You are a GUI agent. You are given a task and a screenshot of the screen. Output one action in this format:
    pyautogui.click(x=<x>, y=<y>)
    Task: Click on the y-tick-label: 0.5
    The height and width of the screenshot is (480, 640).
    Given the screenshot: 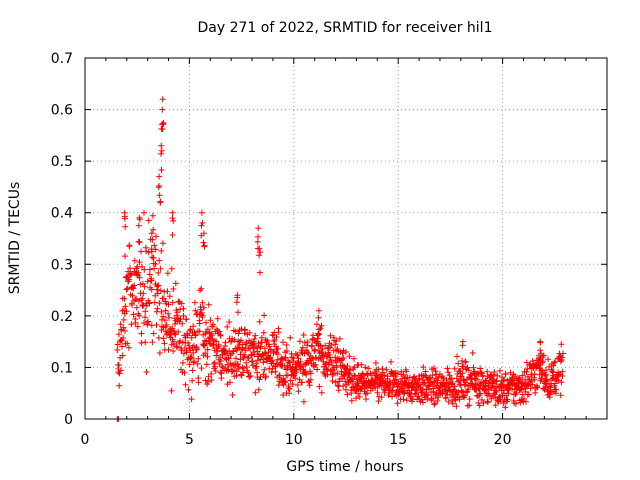 What is the action you would take?
    pyautogui.click(x=62, y=162)
    